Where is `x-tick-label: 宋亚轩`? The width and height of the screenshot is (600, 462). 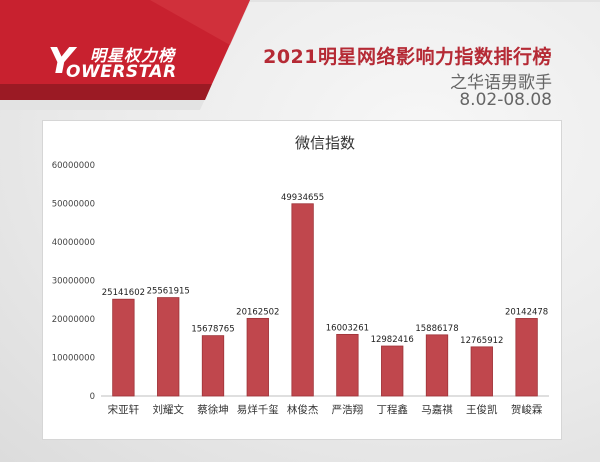
x-tick-label: 宋亚轩 is located at coordinates (124, 409).